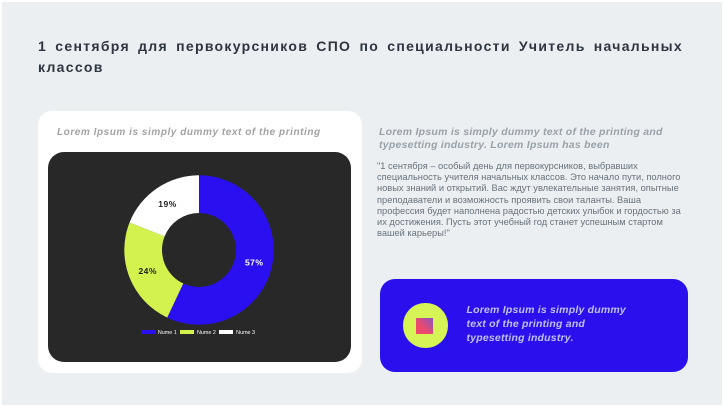 This screenshot has height=407, width=724. I want to click on svg-text: 57%, so click(254, 263).